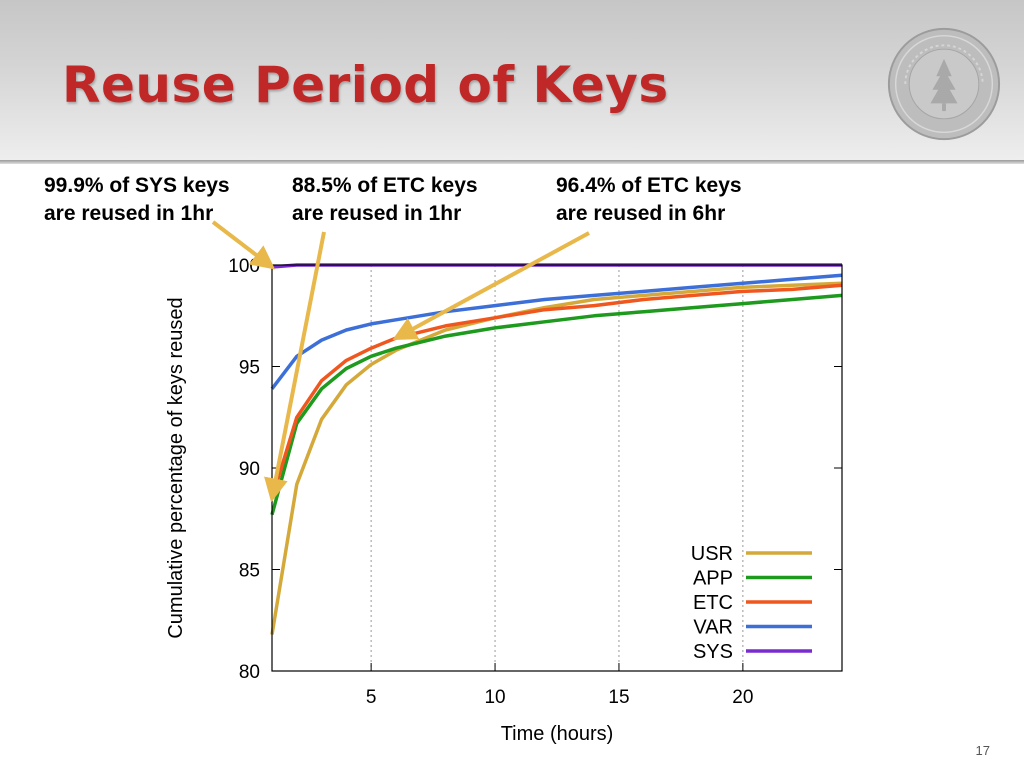  I want to click on x-tick-label: 5, so click(371, 697).